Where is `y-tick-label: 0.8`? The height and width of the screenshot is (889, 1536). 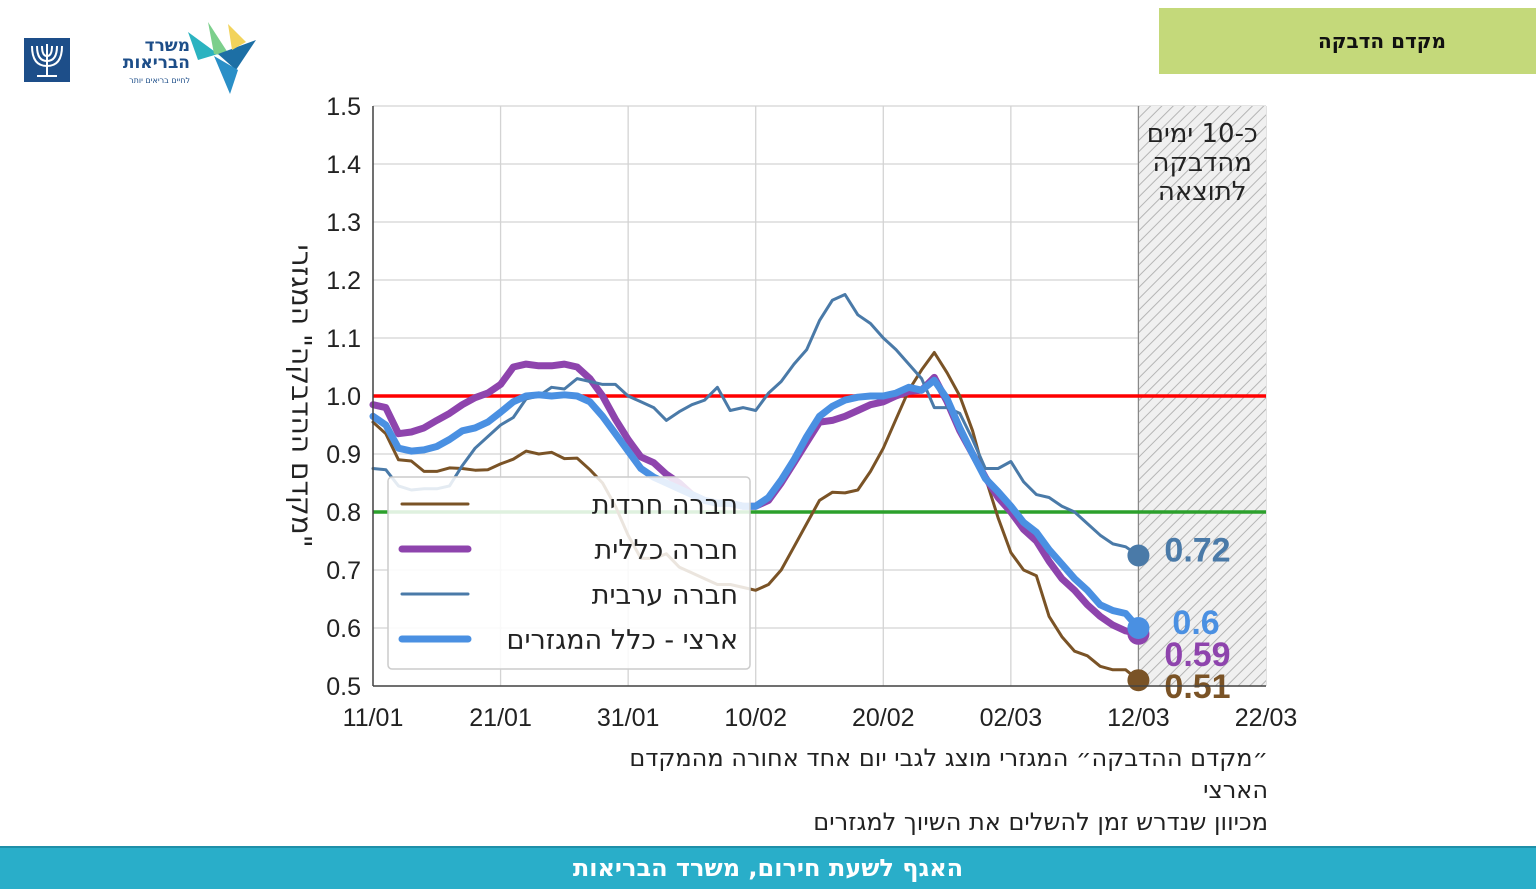 y-tick-label: 0.8 is located at coordinates (343, 513).